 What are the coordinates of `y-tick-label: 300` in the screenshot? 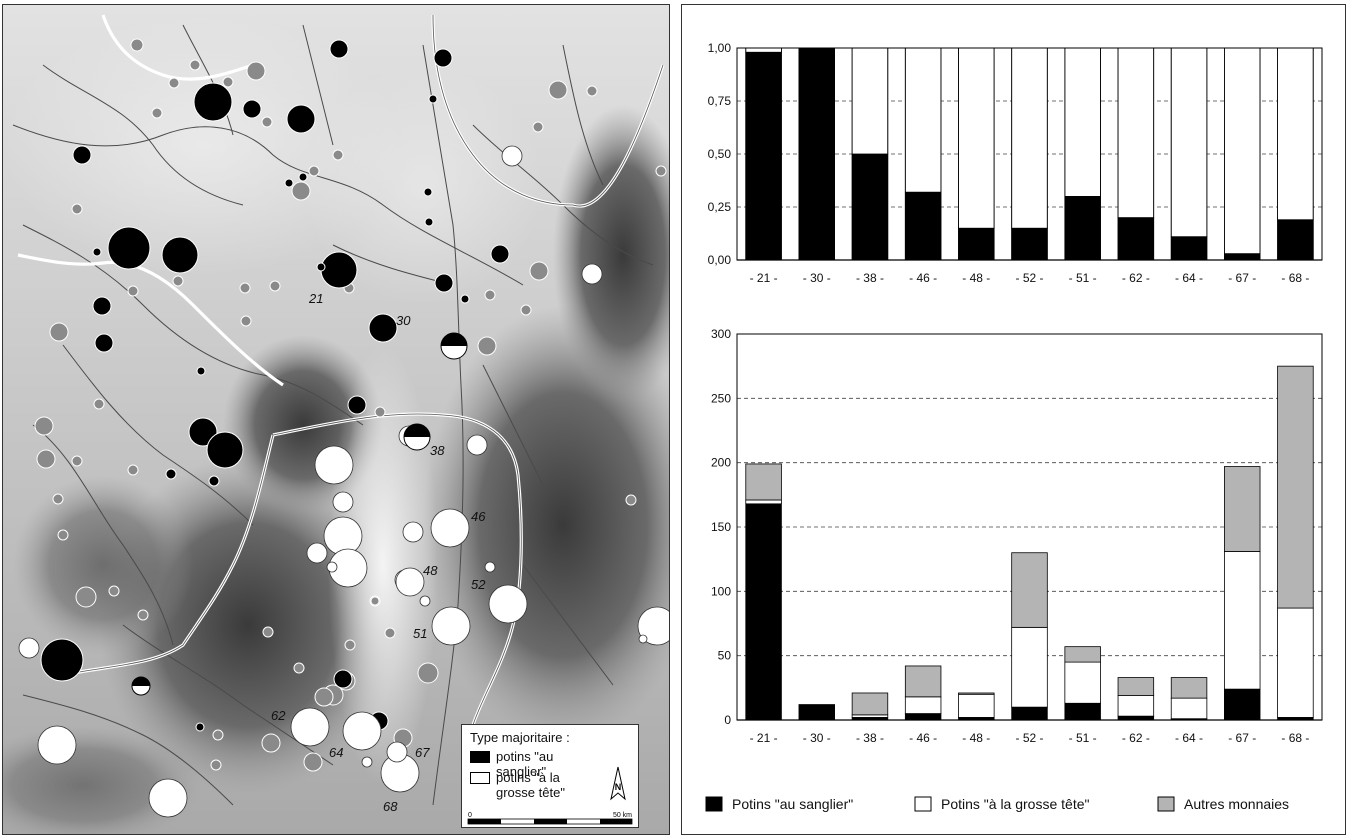 It's located at (721, 334).